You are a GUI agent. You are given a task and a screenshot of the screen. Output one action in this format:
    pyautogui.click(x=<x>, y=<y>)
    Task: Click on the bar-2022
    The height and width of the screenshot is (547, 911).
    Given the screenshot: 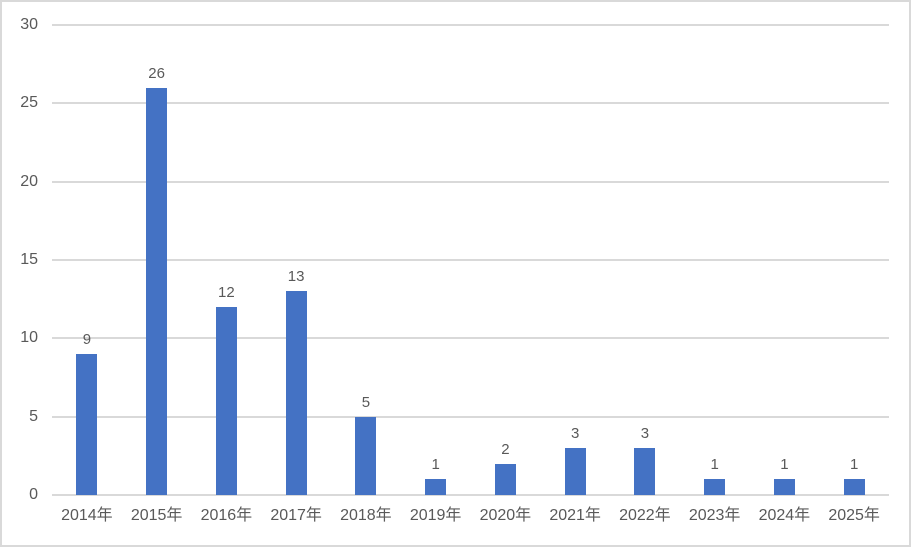 What is the action you would take?
    pyautogui.click(x=645, y=471)
    